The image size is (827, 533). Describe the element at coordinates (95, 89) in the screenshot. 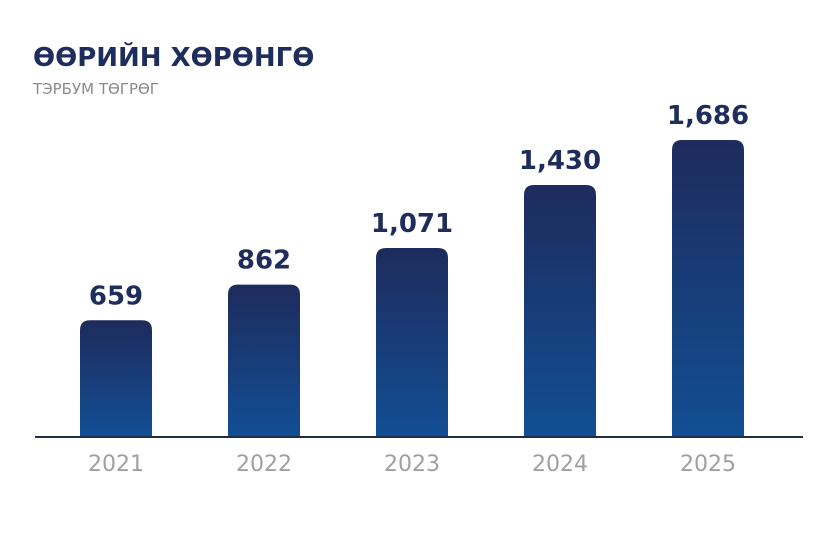

I see `chart-subtitle: ТЭРБУМ ТӨГРӨГ` at that location.